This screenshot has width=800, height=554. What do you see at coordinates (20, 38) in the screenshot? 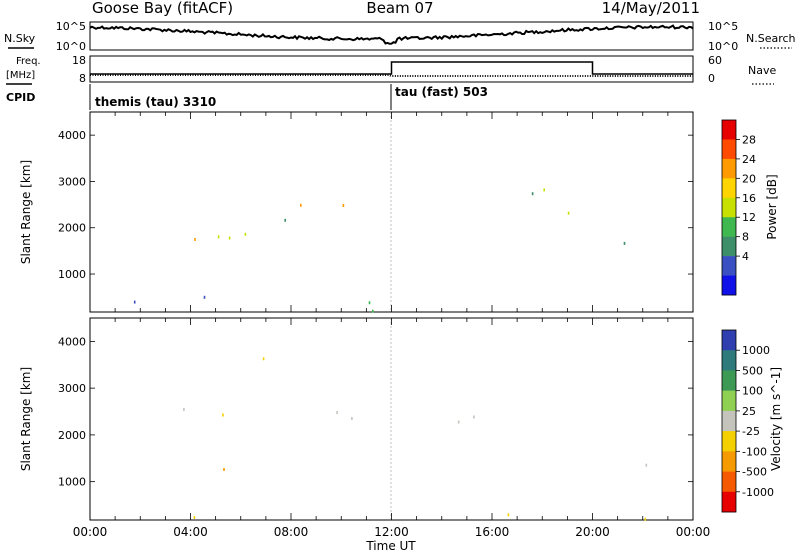
I see `nsky-label: N.Sky` at bounding box center [20, 38].